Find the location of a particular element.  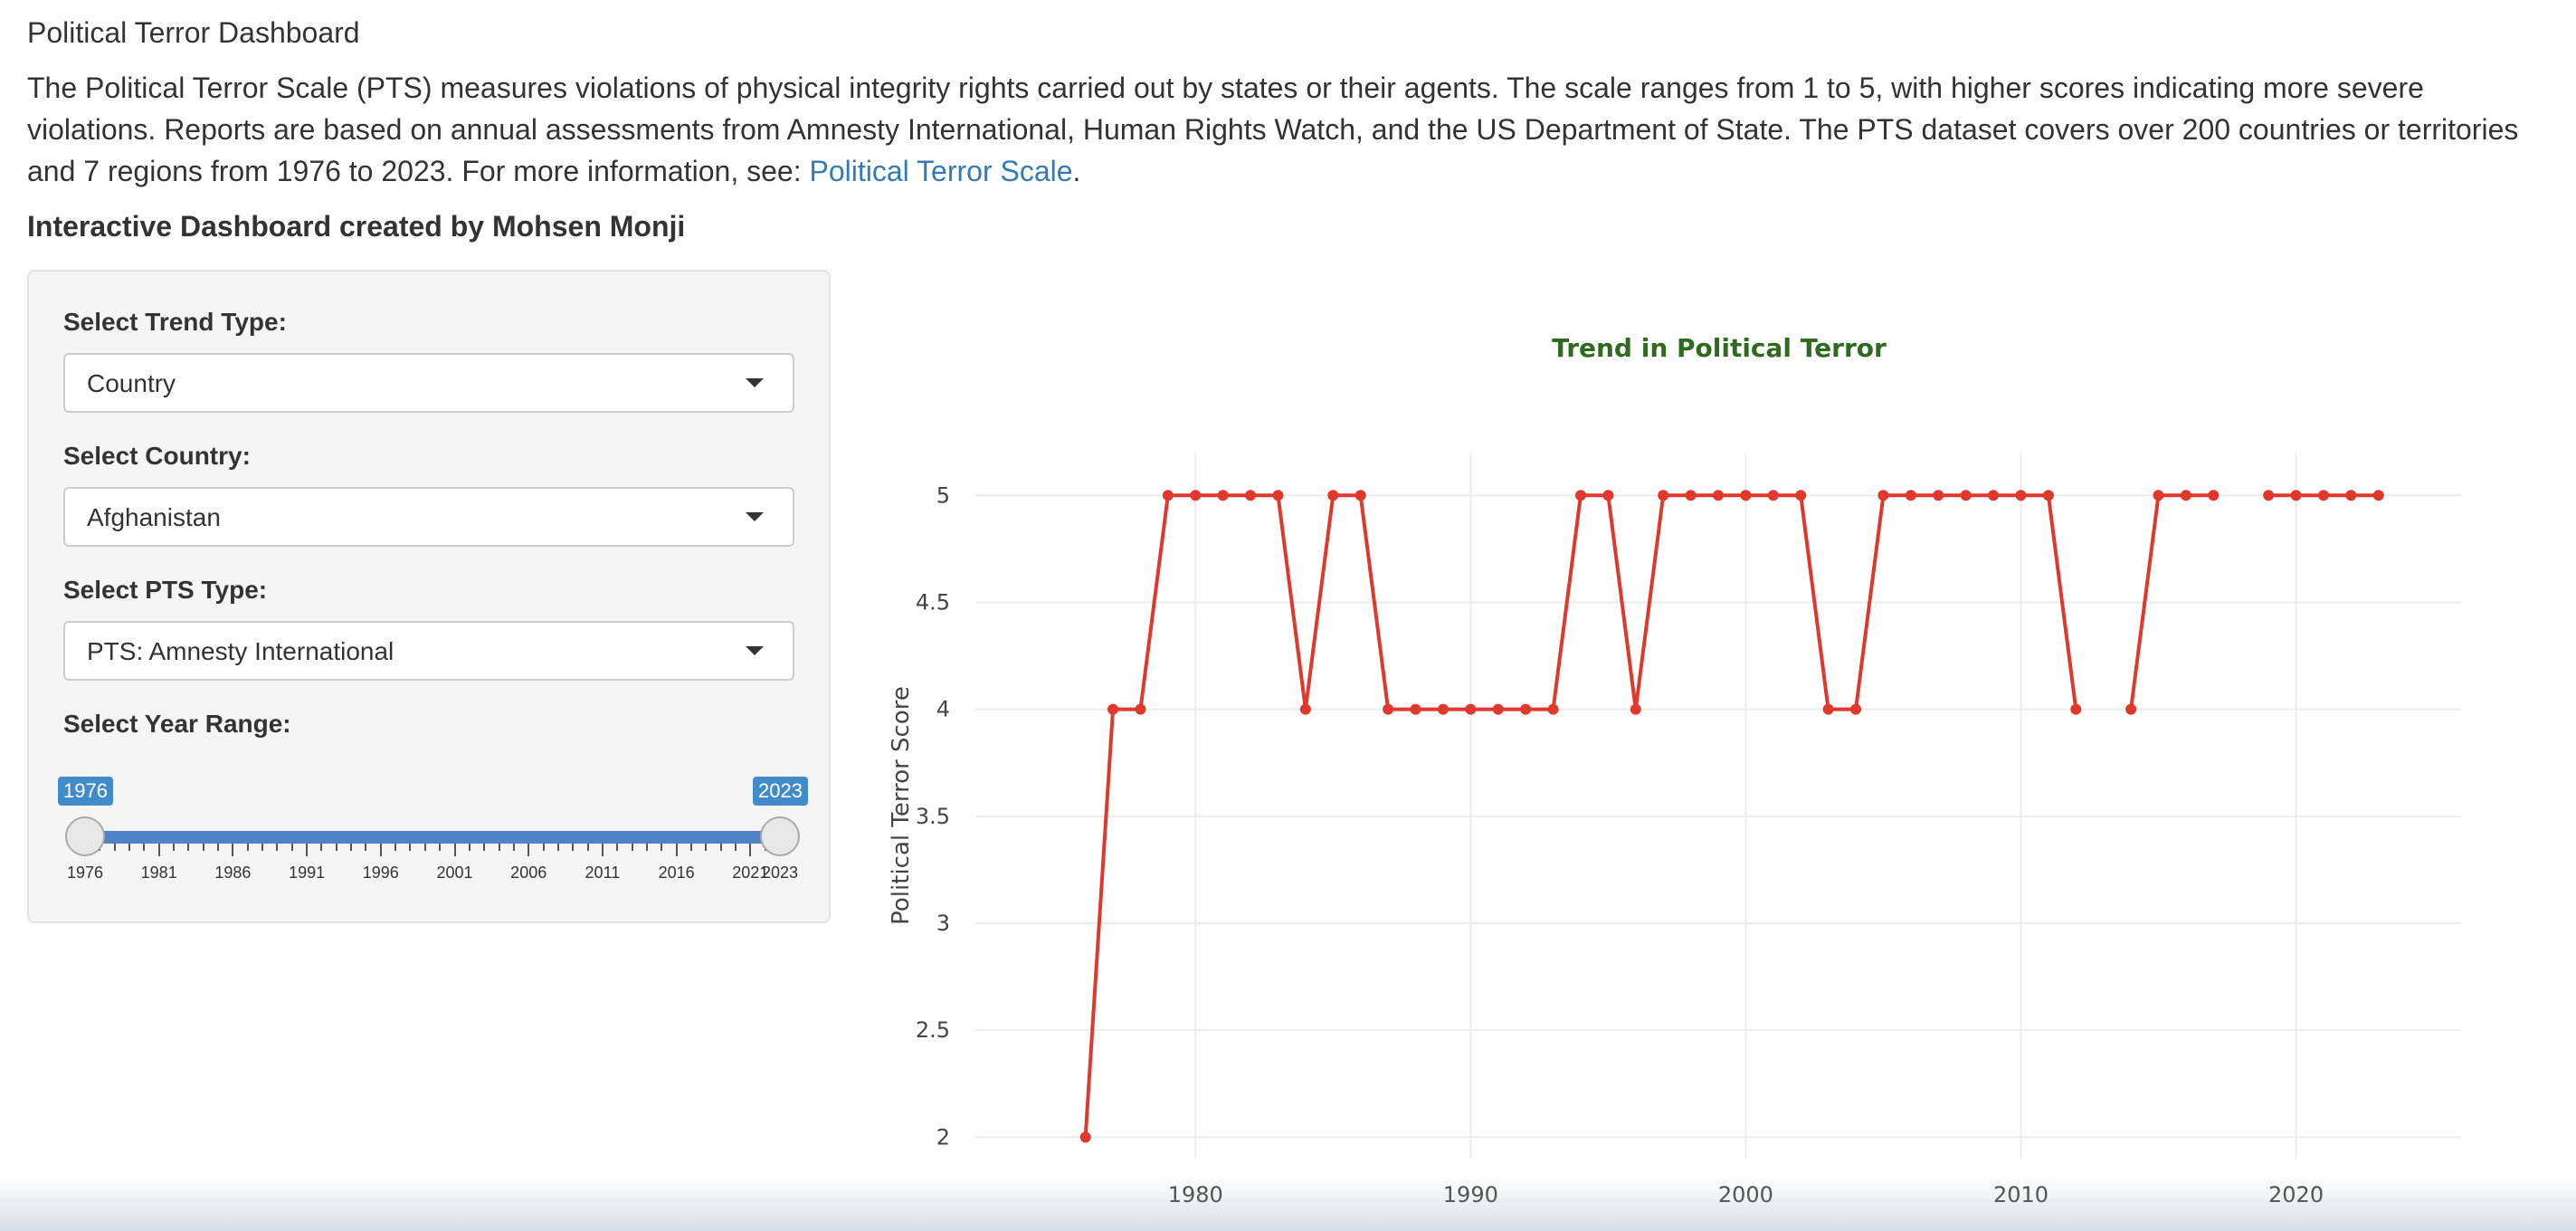

slider-tick-label: 2023 is located at coordinates (780, 873).